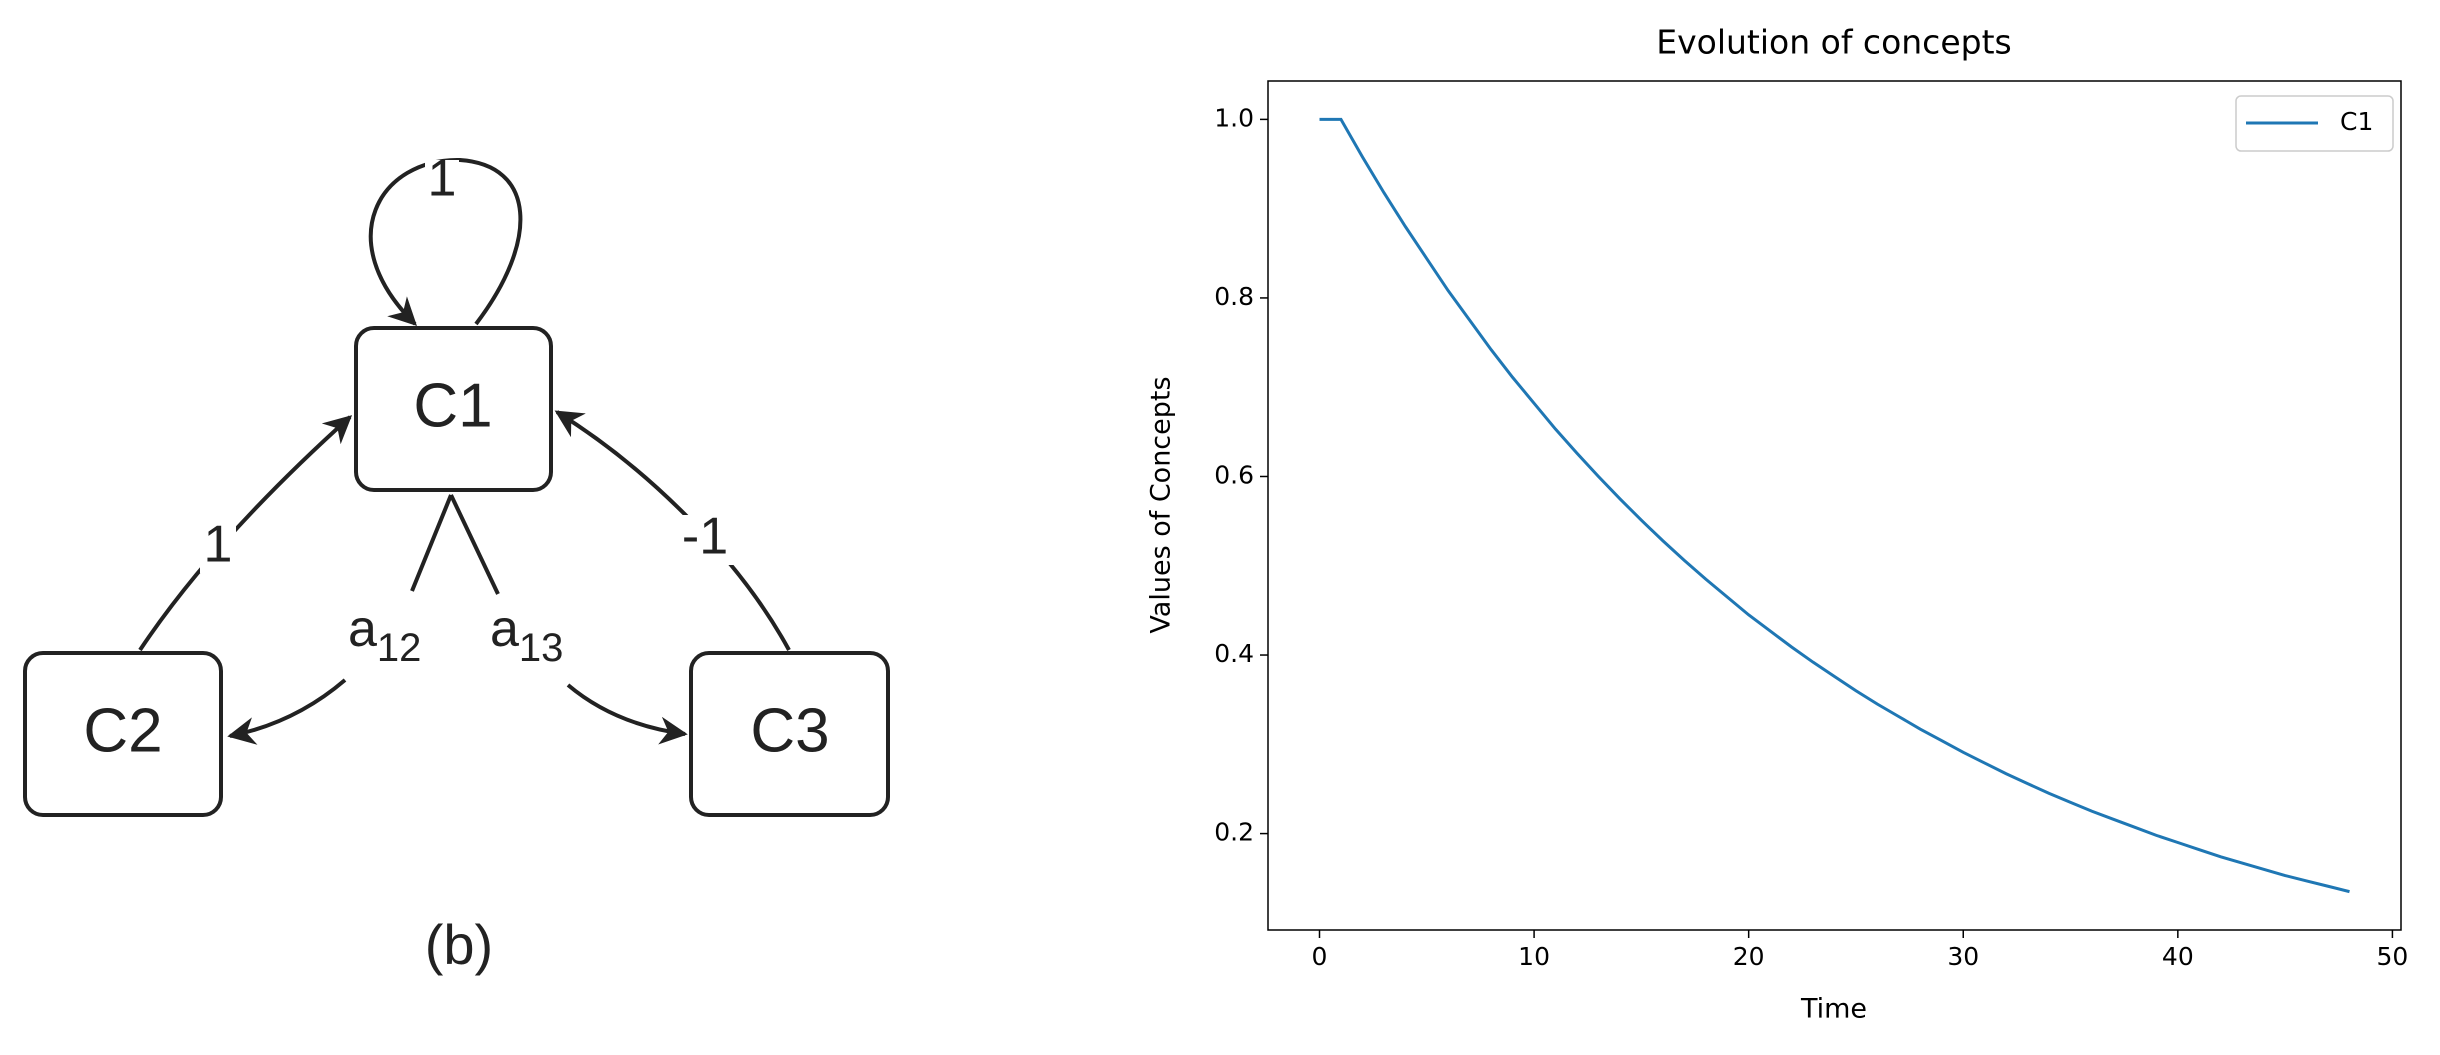 The height and width of the screenshot is (1055, 2440). What do you see at coordinates (459, 944) in the screenshot?
I see `caption: (b)` at bounding box center [459, 944].